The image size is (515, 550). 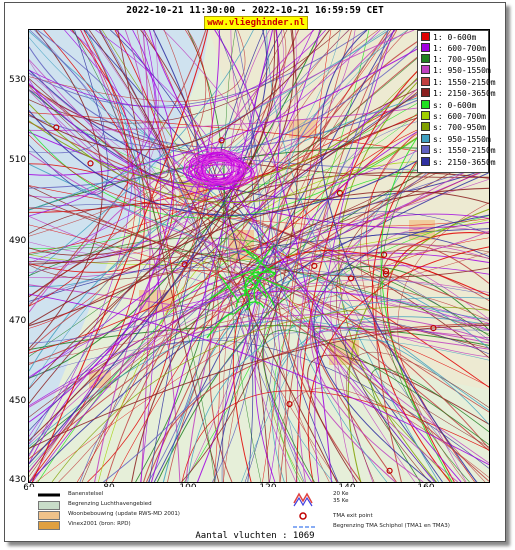 I want to click on key-vinex: Vinex2001 (bron: RPD), so click(x=99, y=524).